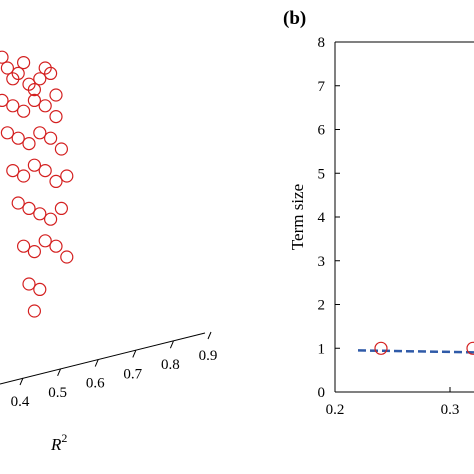 Image resolution: width=474 pixels, height=474 pixels. What do you see at coordinates (322, 218) in the screenshot?
I see `y-tick-label: 4` at bounding box center [322, 218].